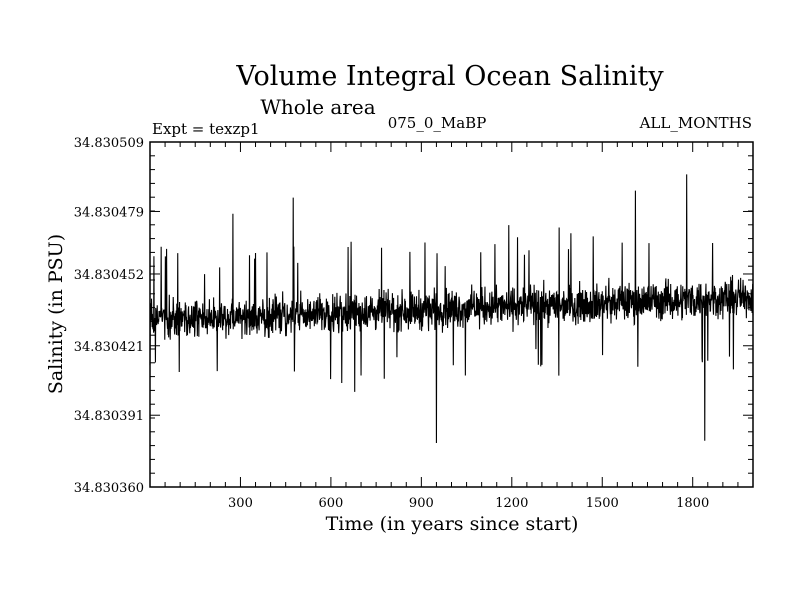  What do you see at coordinates (109, 347) in the screenshot?
I see `y-tick-label: 34.830421` at bounding box center [109, 347].